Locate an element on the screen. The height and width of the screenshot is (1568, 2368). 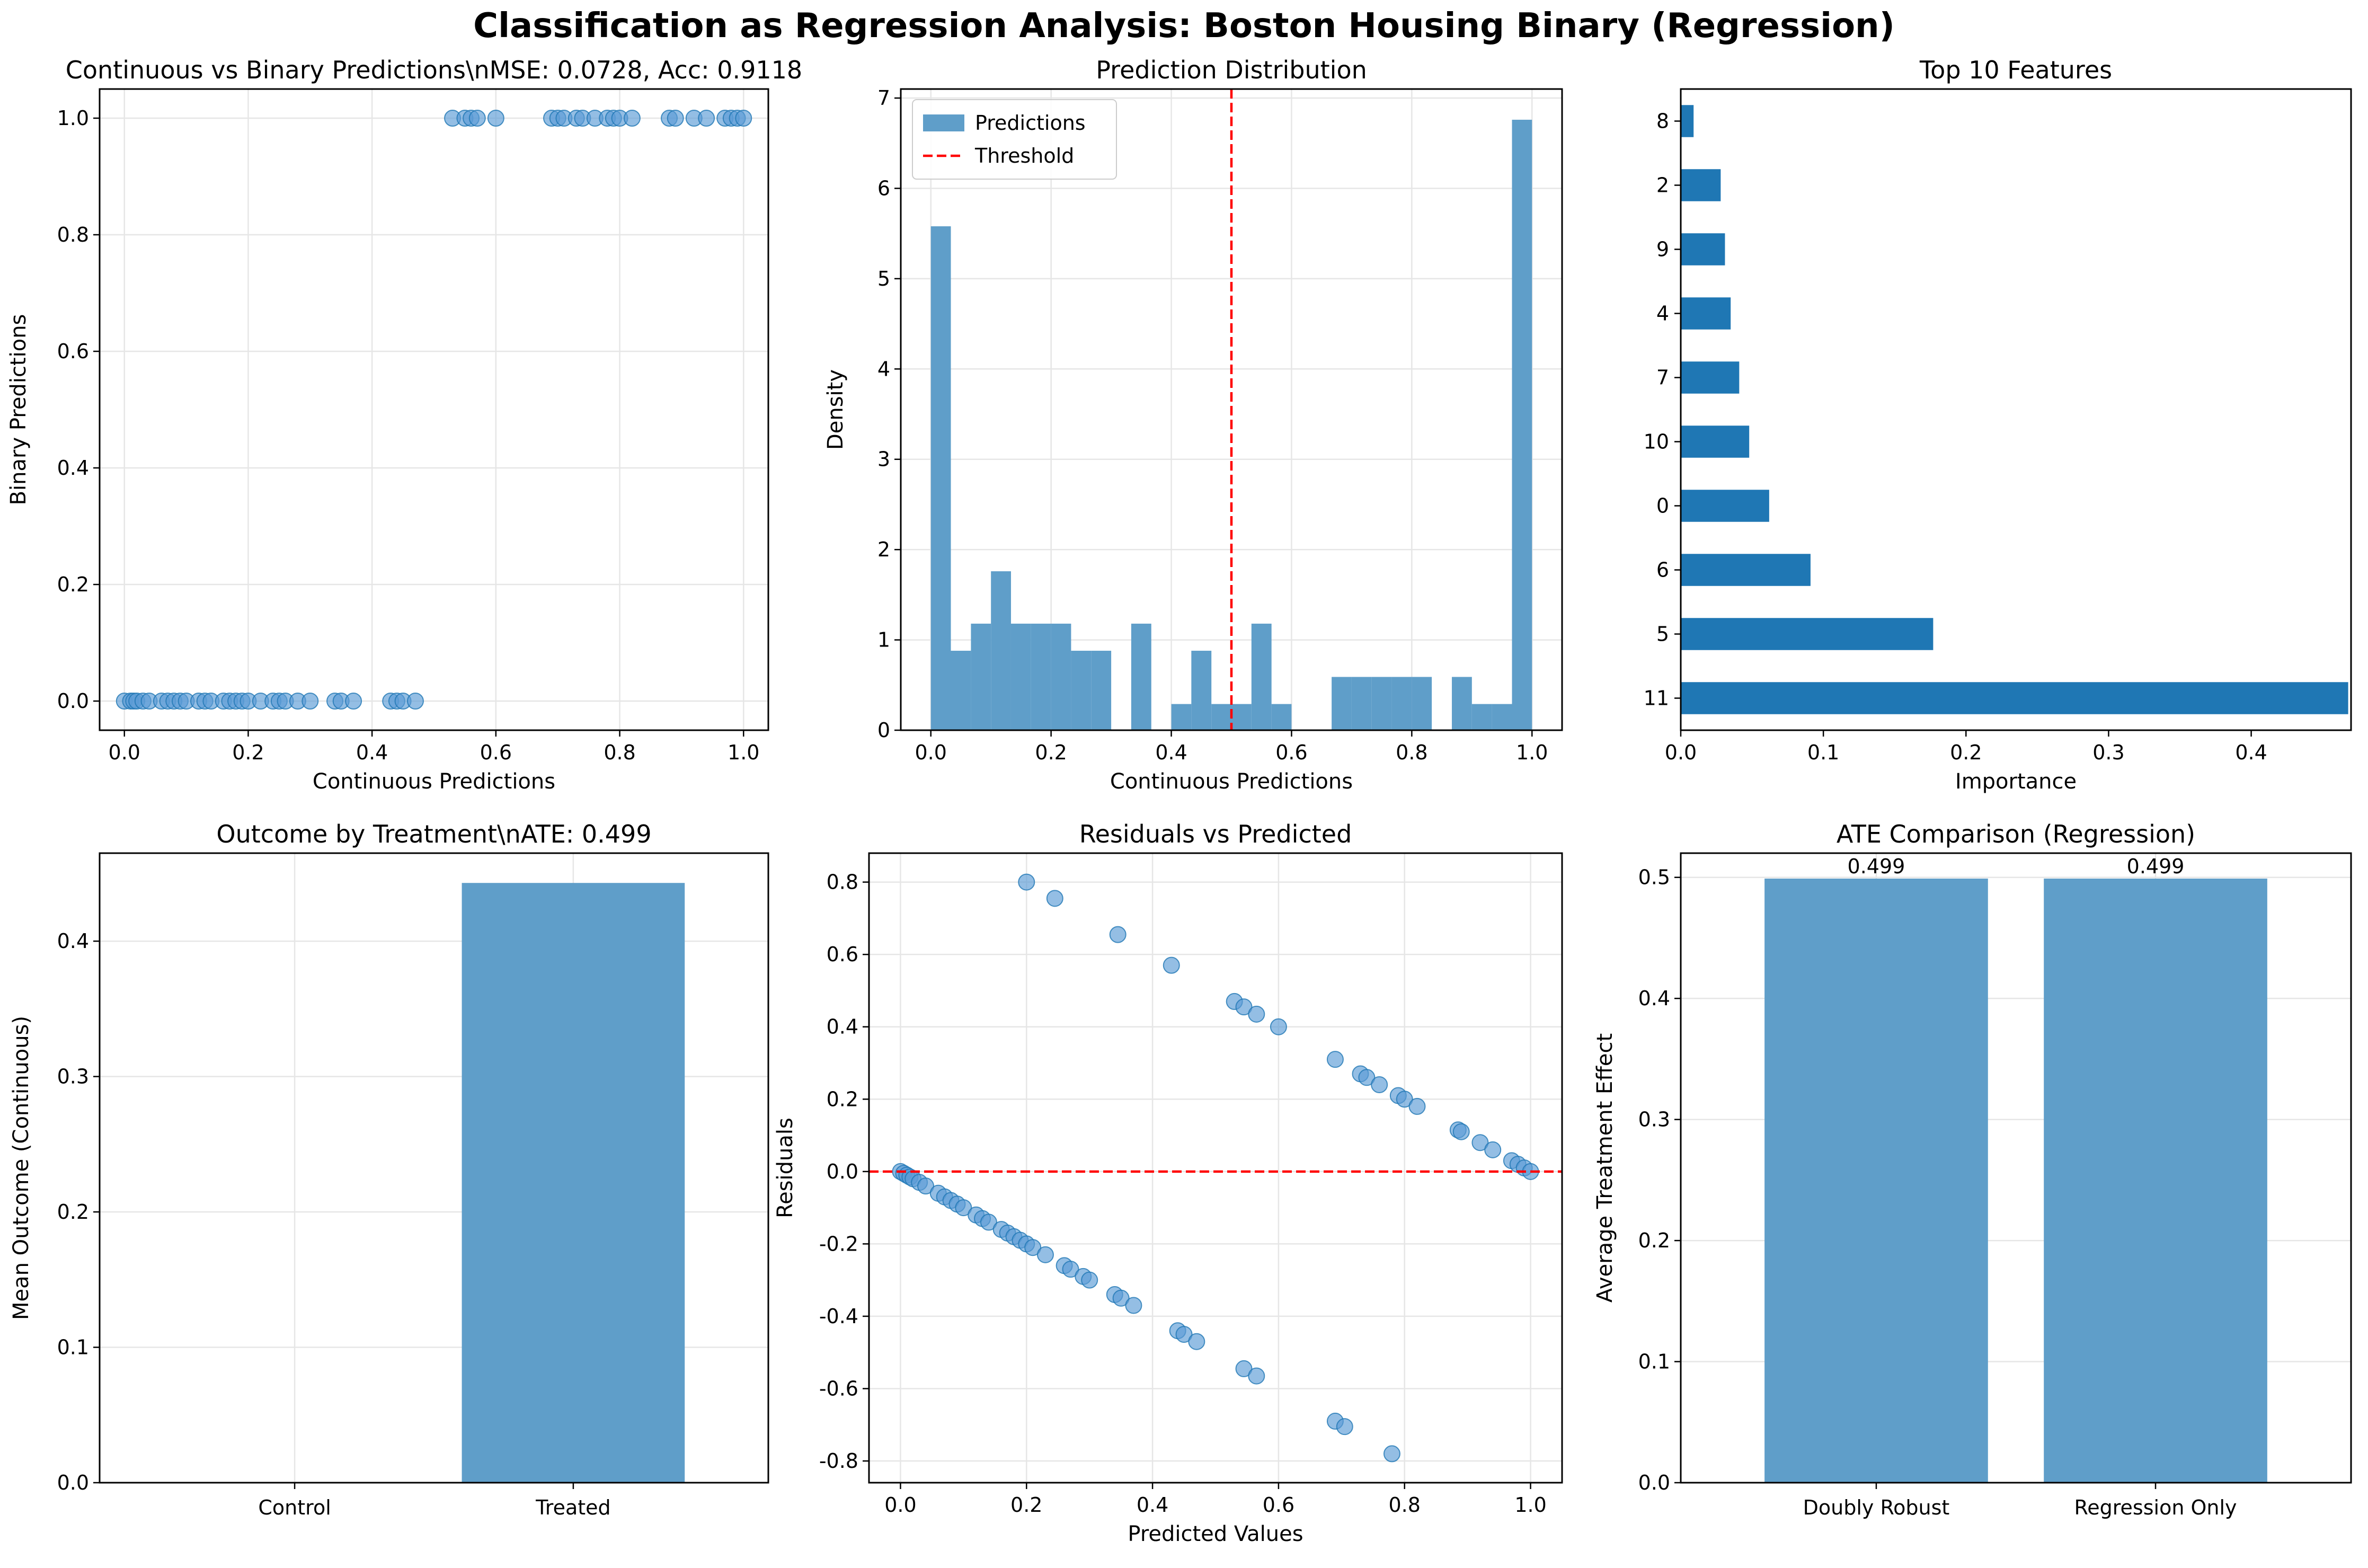
p2-legend-swatch-predictions is located at coordinates (943, 122).